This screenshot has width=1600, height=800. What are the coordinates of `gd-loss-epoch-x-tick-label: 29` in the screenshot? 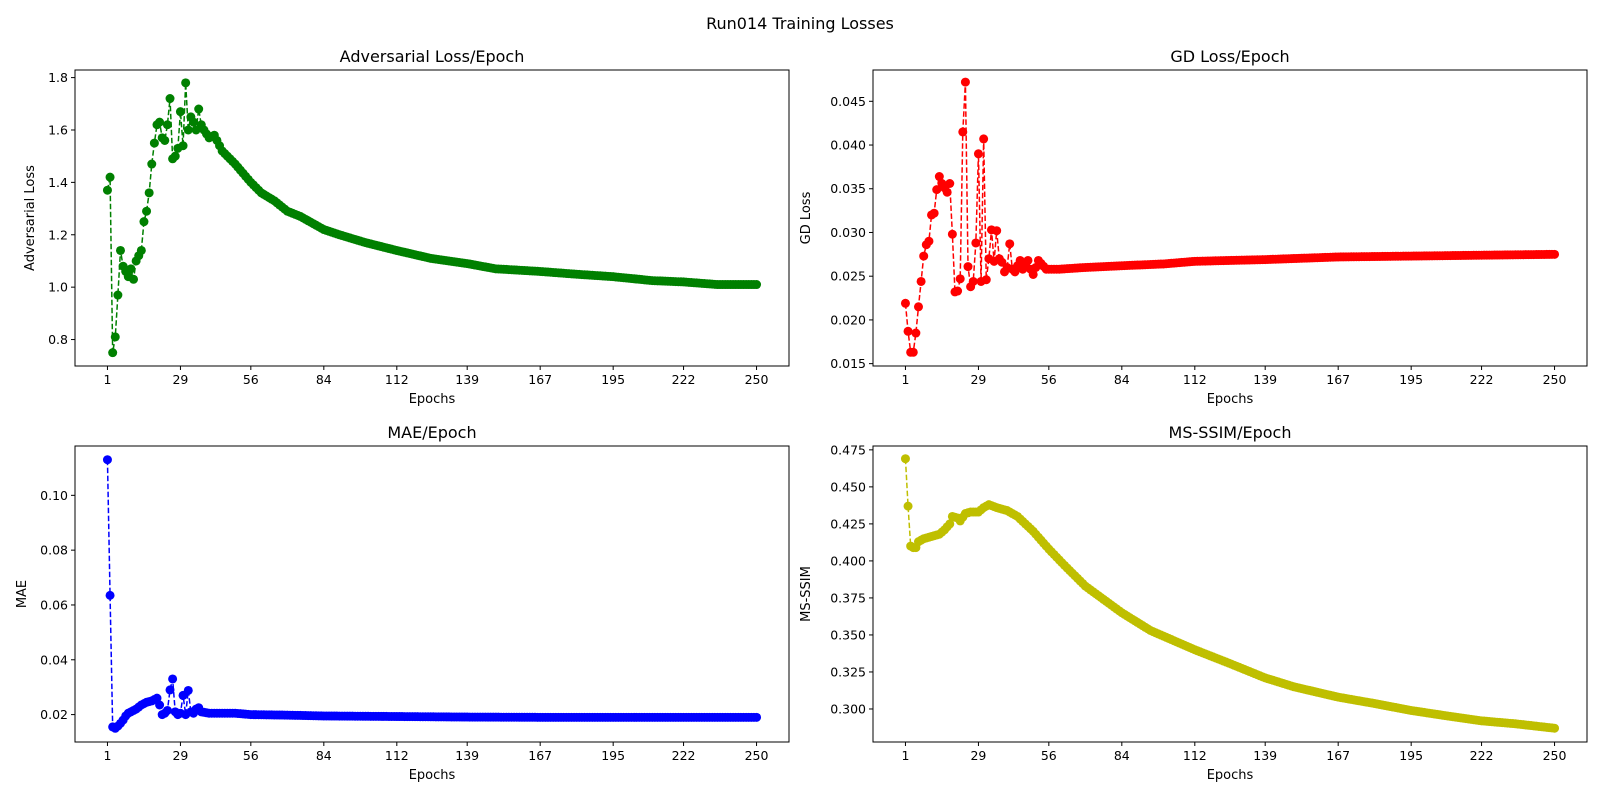 It's located at (978, 379).